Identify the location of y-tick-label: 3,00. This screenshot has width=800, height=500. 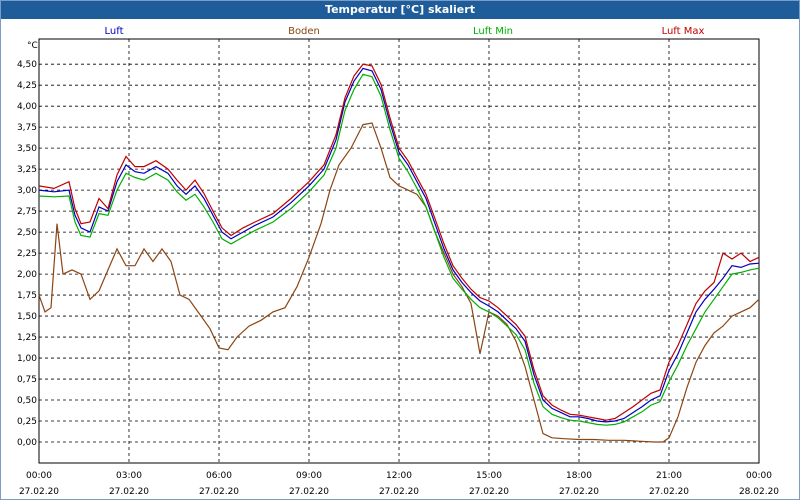
(27, 191).